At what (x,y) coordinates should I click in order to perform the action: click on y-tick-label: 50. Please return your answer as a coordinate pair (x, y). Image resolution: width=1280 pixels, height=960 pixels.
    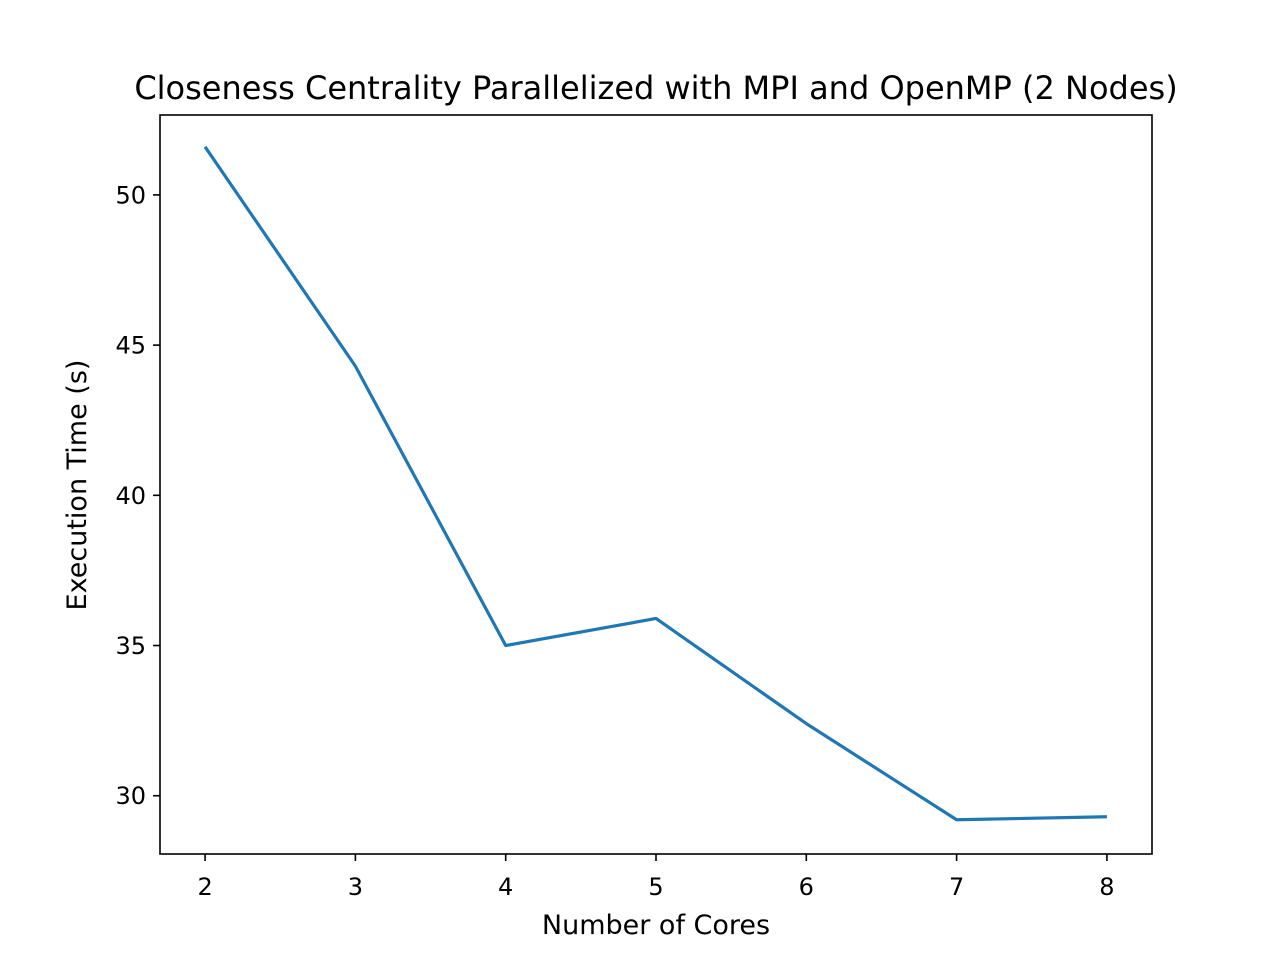
    Looking at the image, I should click on (130, 195).